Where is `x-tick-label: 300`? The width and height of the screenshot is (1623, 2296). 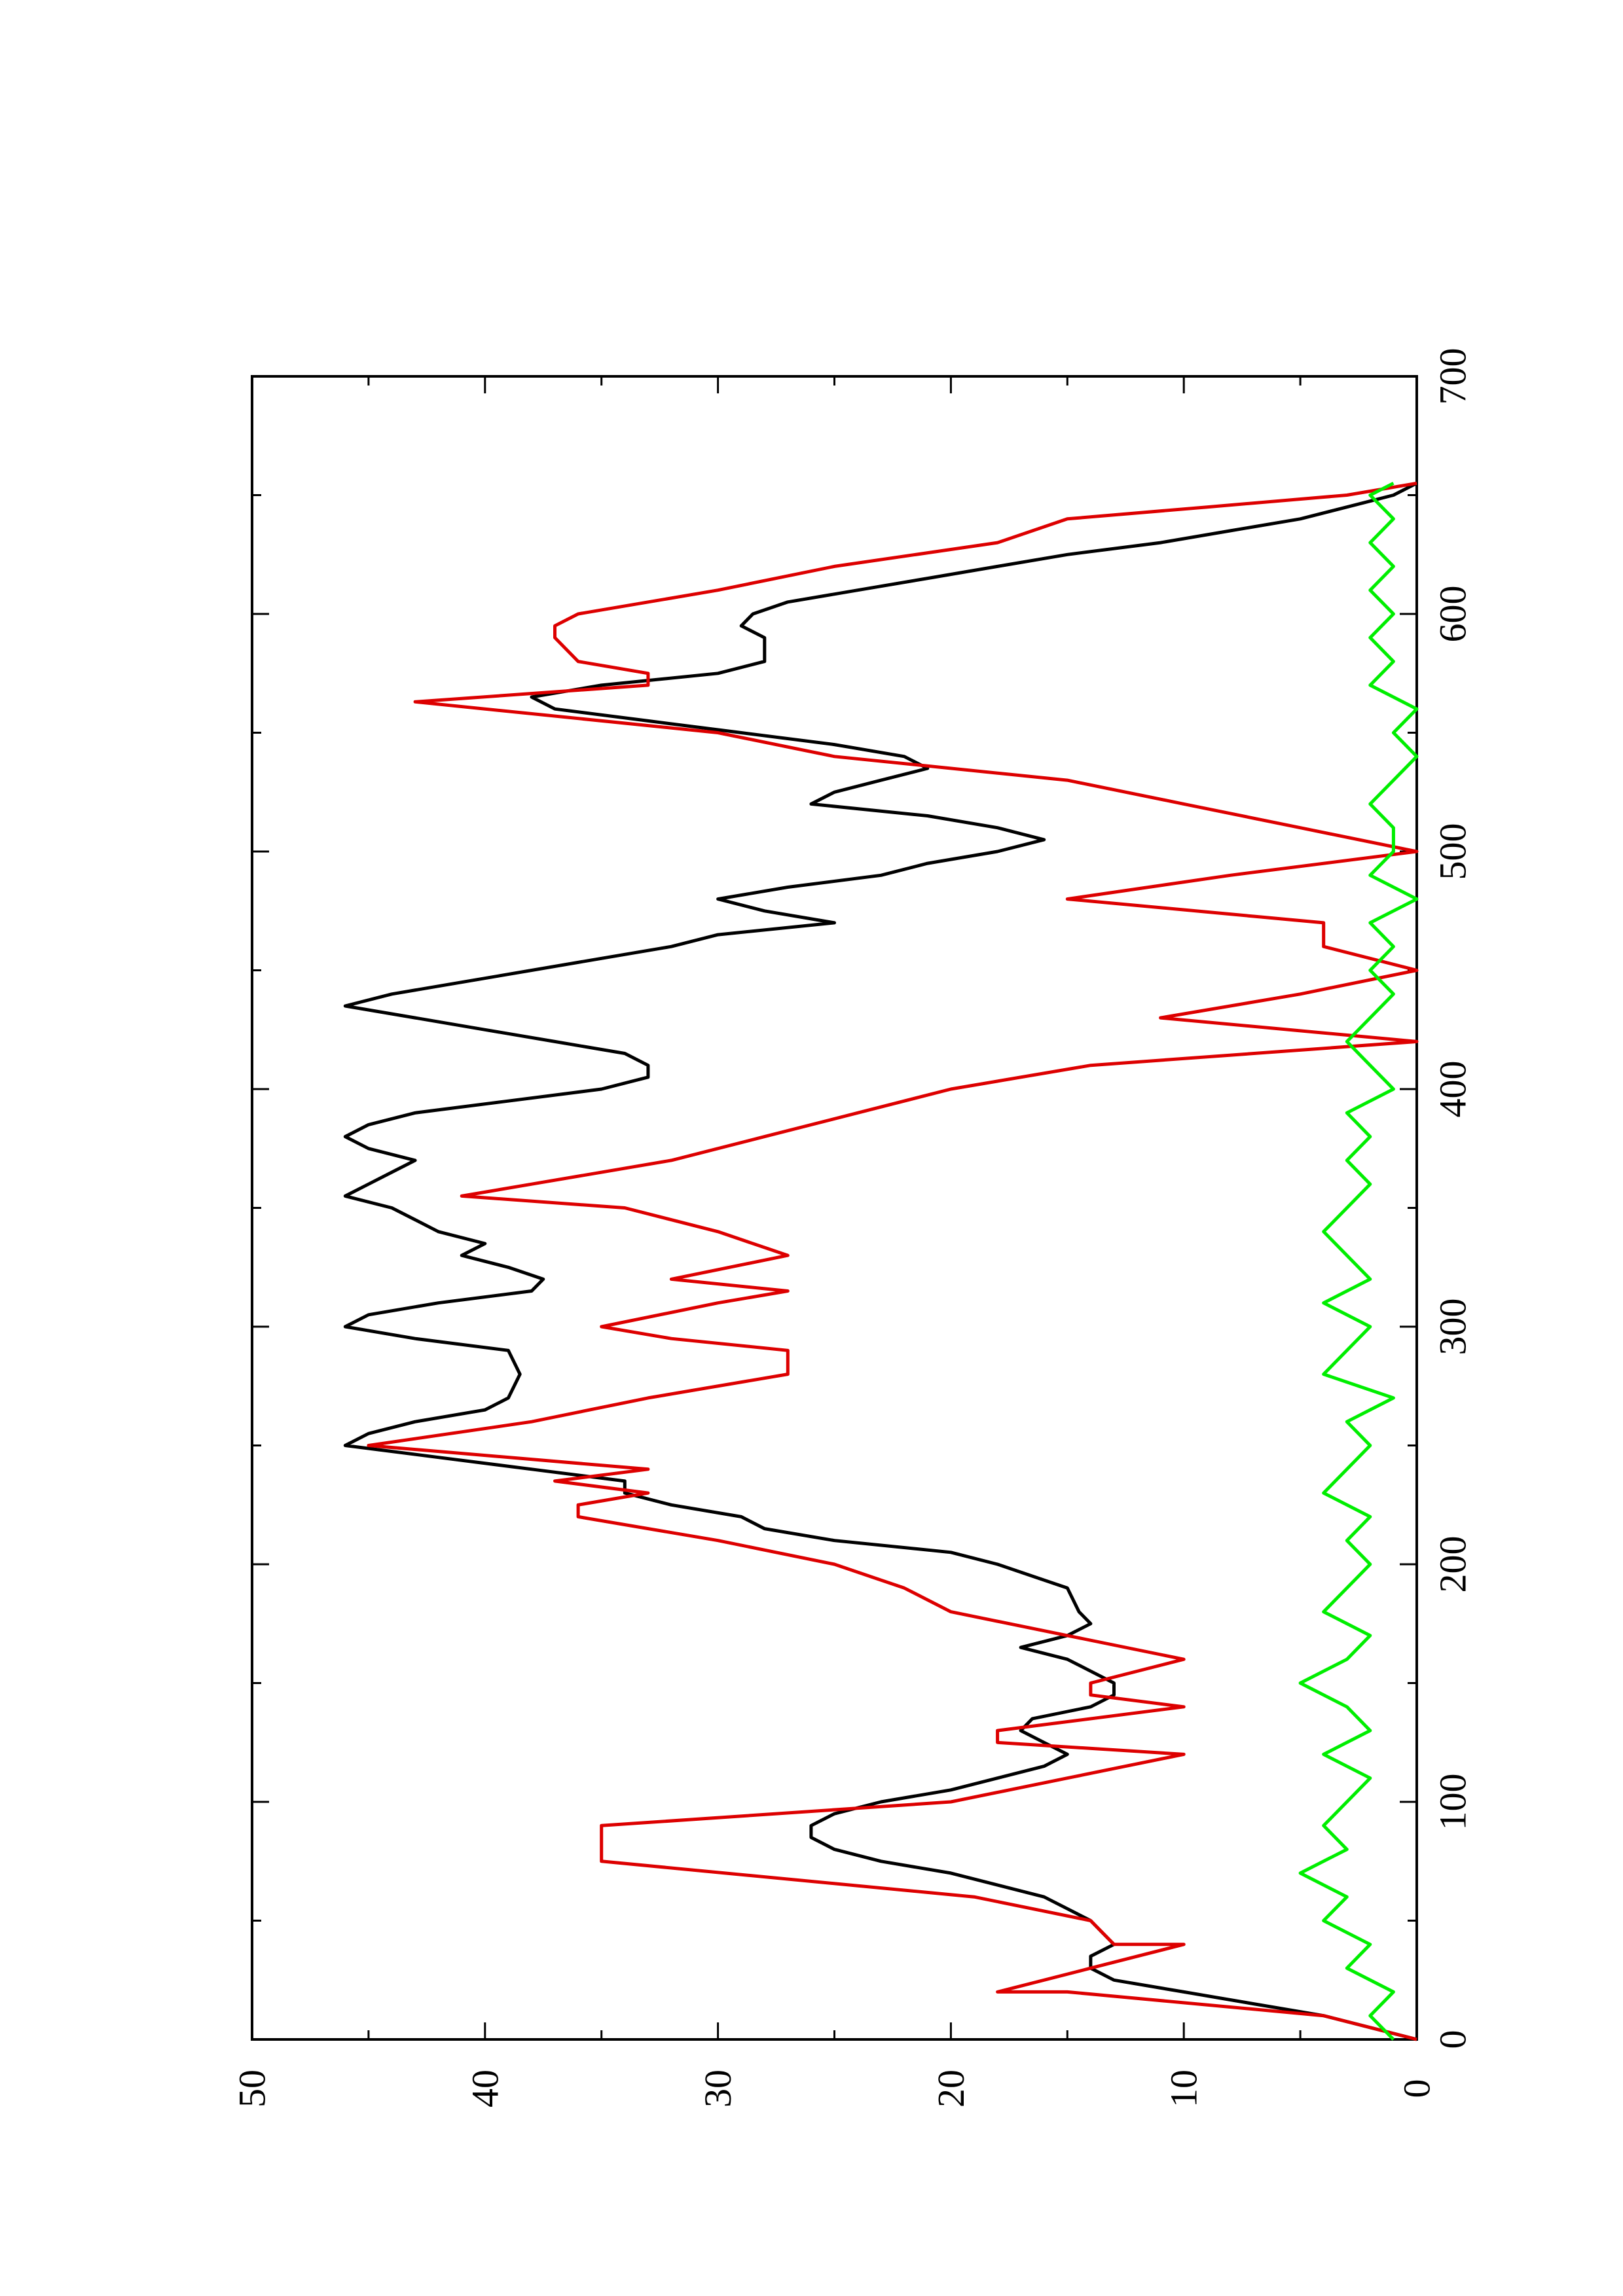 x-tick-label: 300 is located at coordinates (1453, 1327).